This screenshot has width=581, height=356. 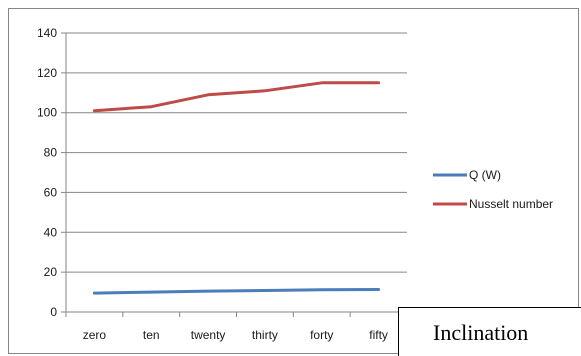 I want to click on x-tick-label: forty, so click(x=321, y=335).